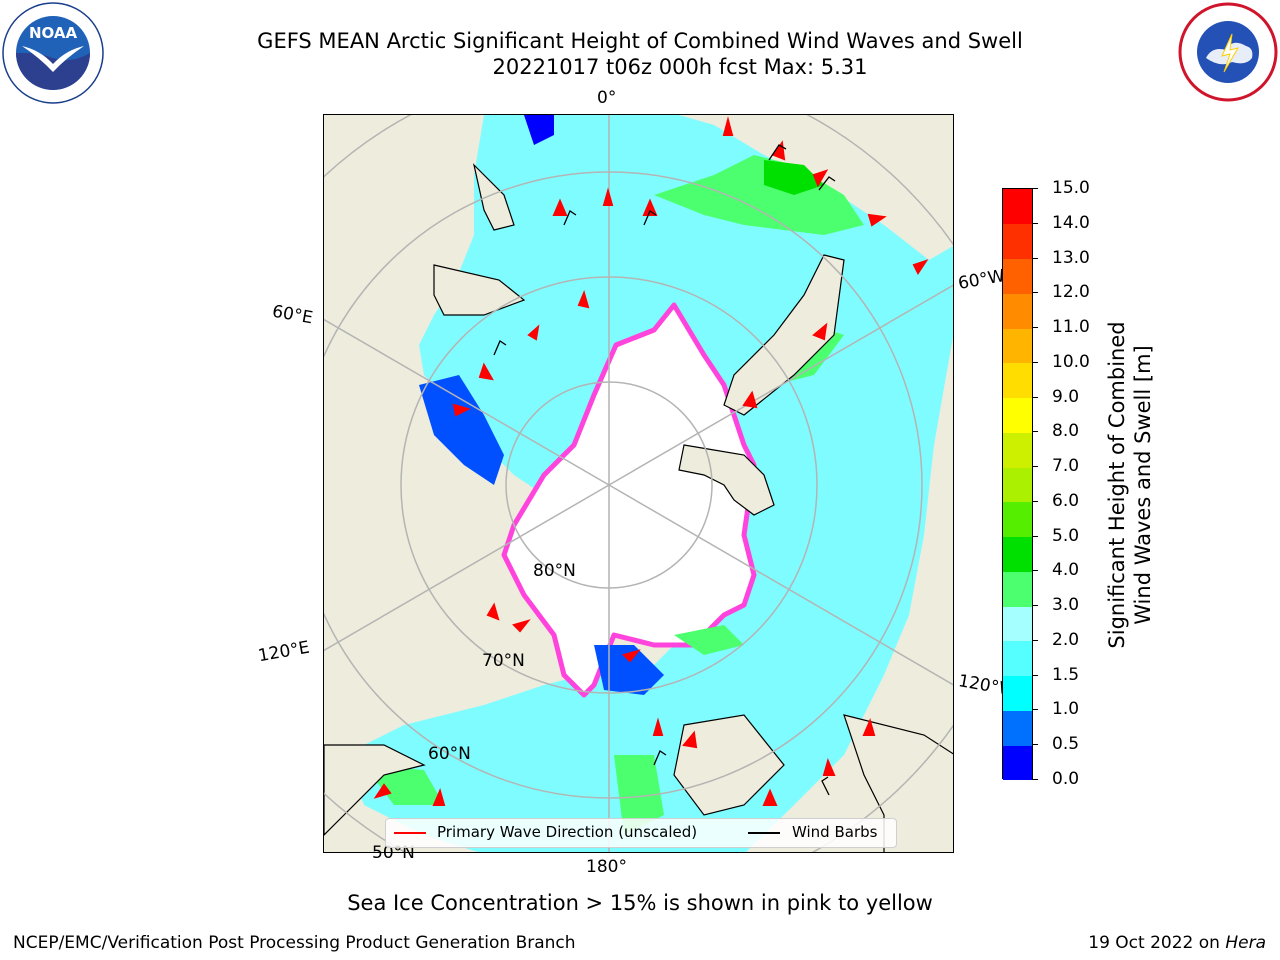  I want to click on lon-label-0: 0°, so click(607, 98).